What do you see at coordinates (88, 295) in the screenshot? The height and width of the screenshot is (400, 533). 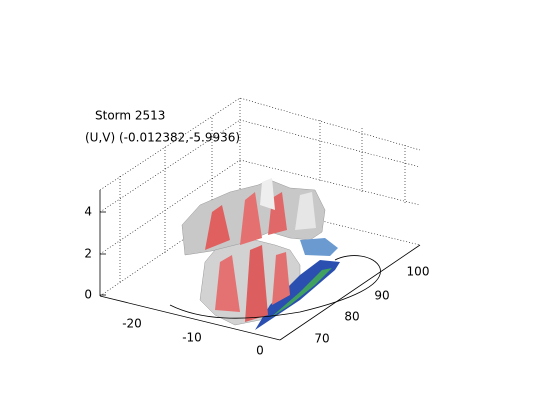 I see `z-tick-label: 0` at bounding box center [88, 295].